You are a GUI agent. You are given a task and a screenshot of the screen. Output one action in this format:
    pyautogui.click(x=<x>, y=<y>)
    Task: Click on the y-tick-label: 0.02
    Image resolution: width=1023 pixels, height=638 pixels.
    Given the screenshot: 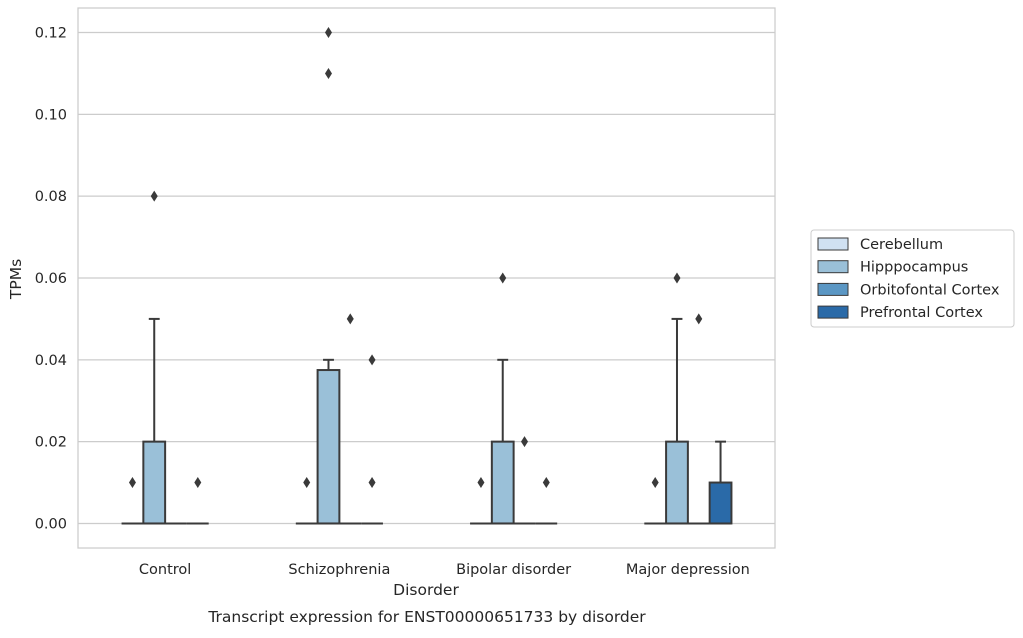 What is the action you would take?
    pyautogui.click(x=51, y=443)
    